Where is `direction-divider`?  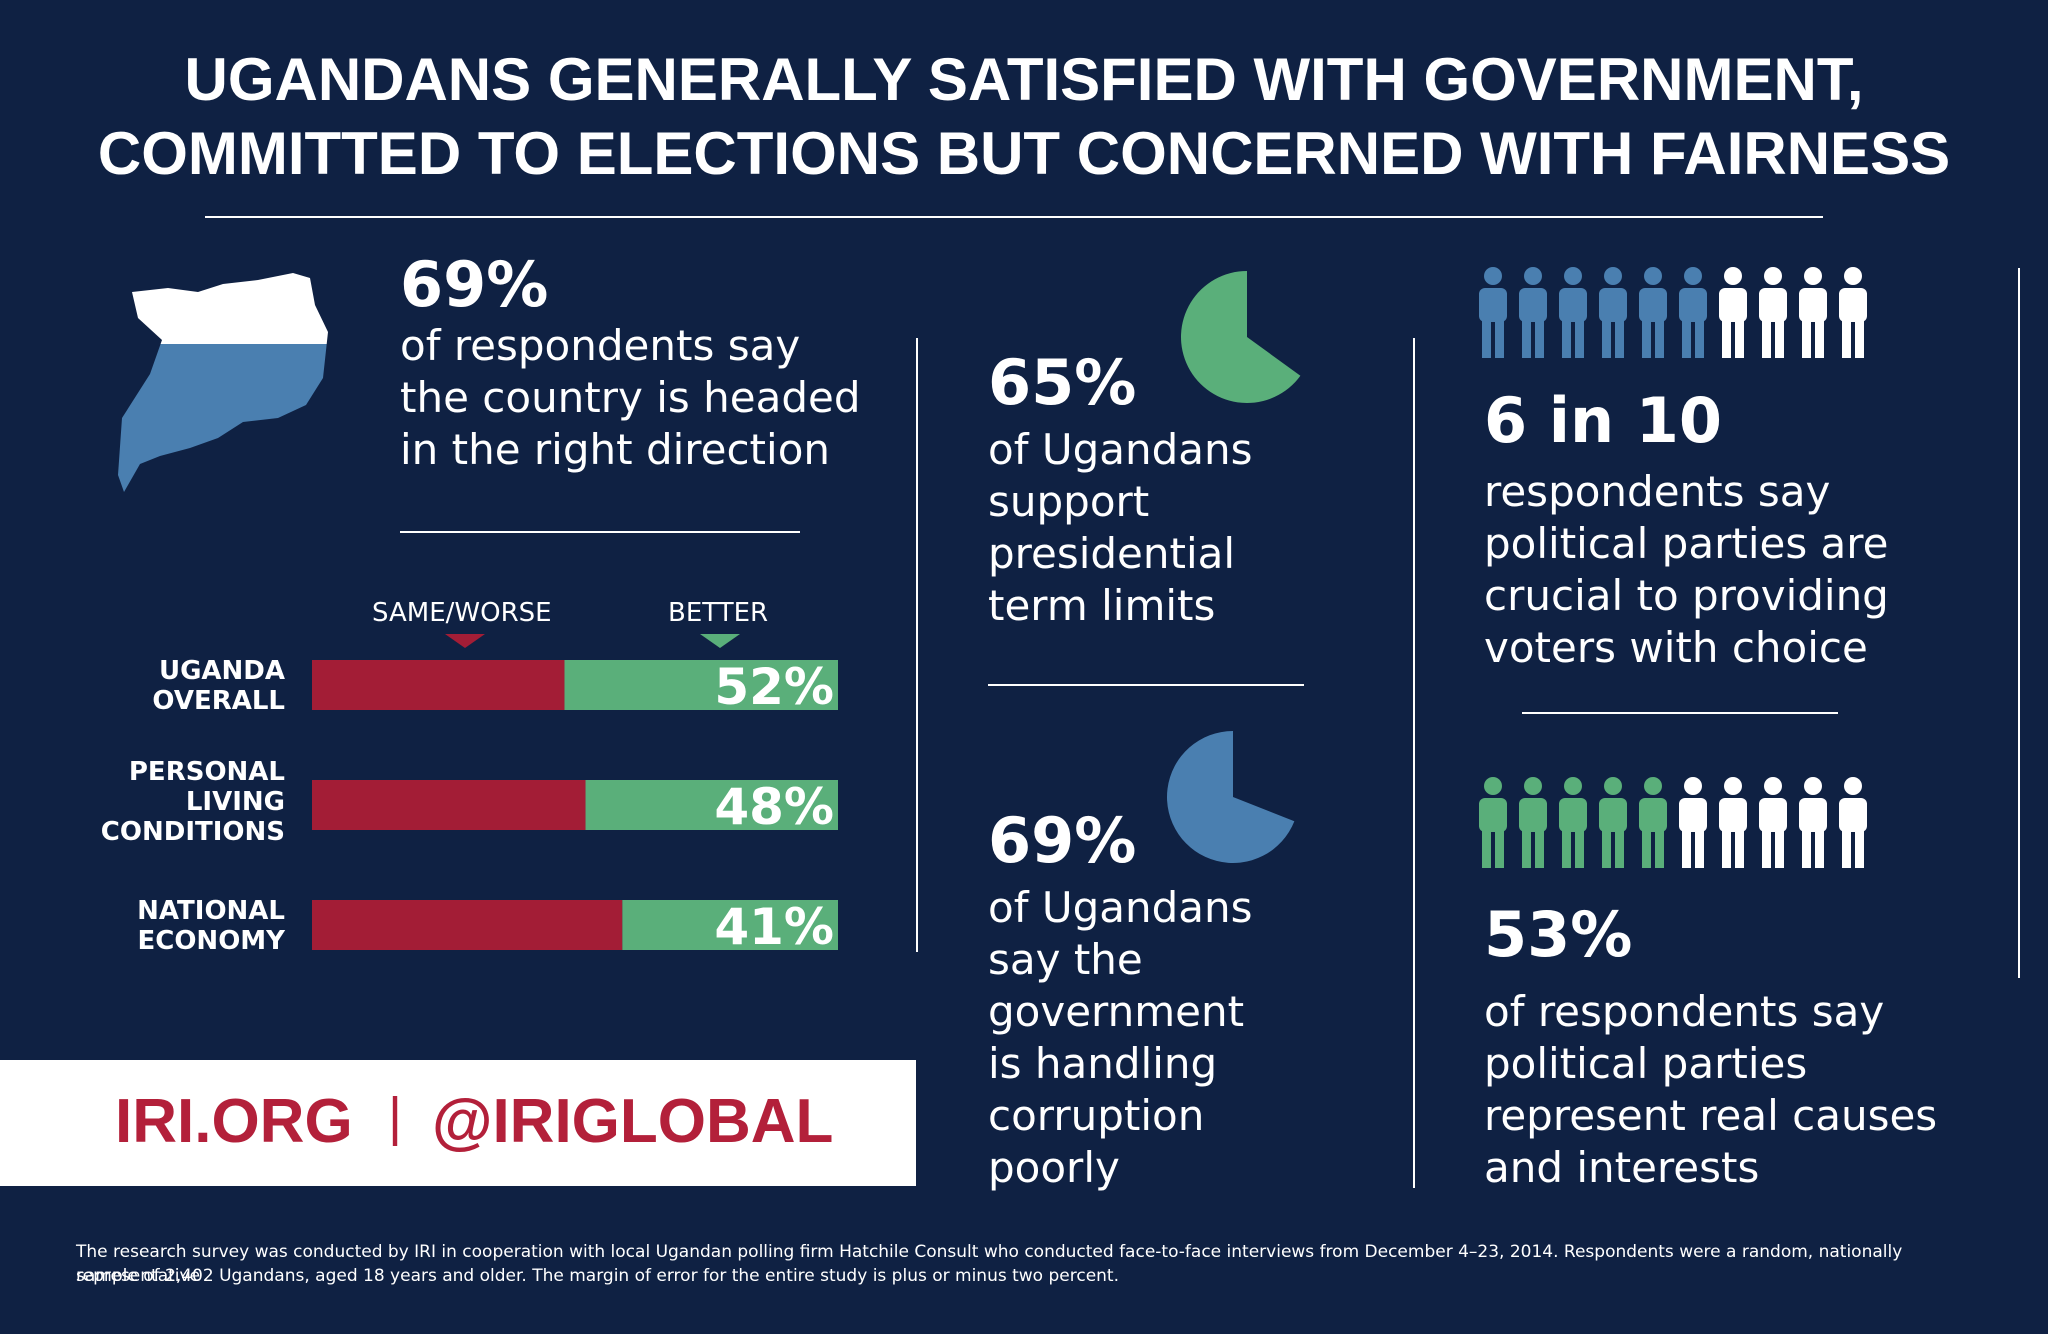
direction-divider is located at coordinates (600, 532).